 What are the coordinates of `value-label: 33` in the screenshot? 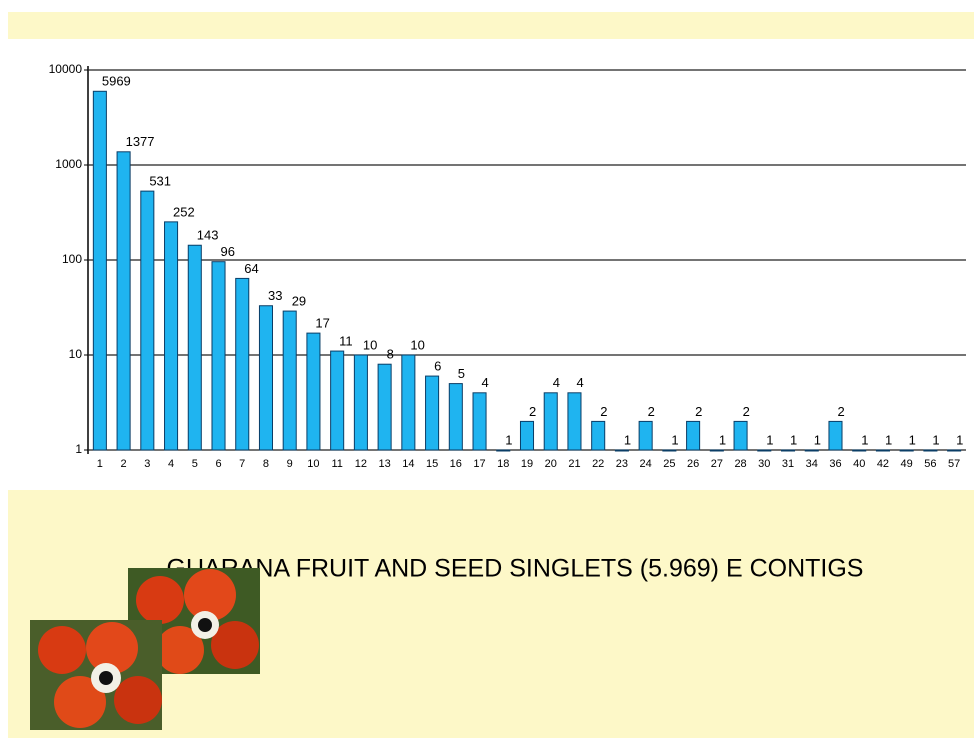 It's located at (275, 295).